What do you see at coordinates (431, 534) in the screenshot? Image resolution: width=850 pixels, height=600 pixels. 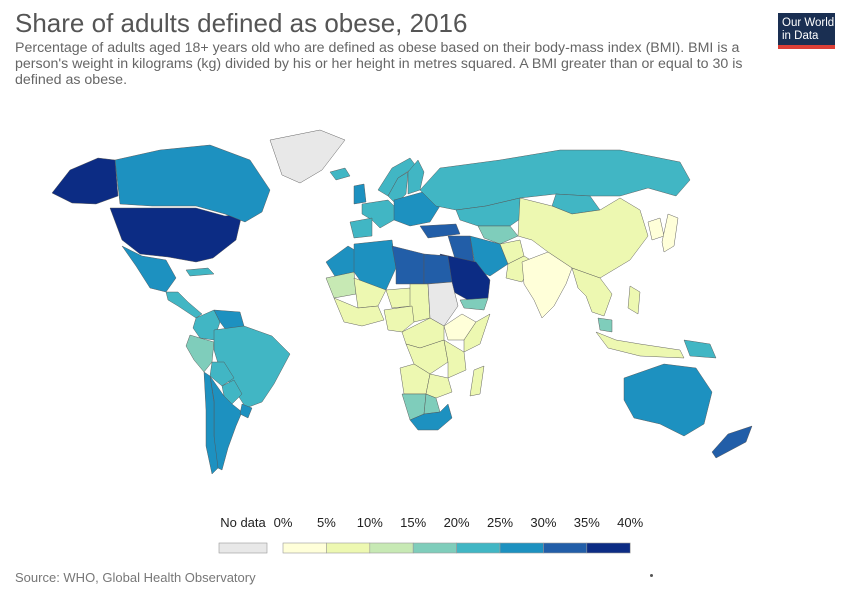 I see `color-legend: No data 0% 5% 10% 15% 20% 25% 30% 35% 40%` at bounding box center [431, 534].